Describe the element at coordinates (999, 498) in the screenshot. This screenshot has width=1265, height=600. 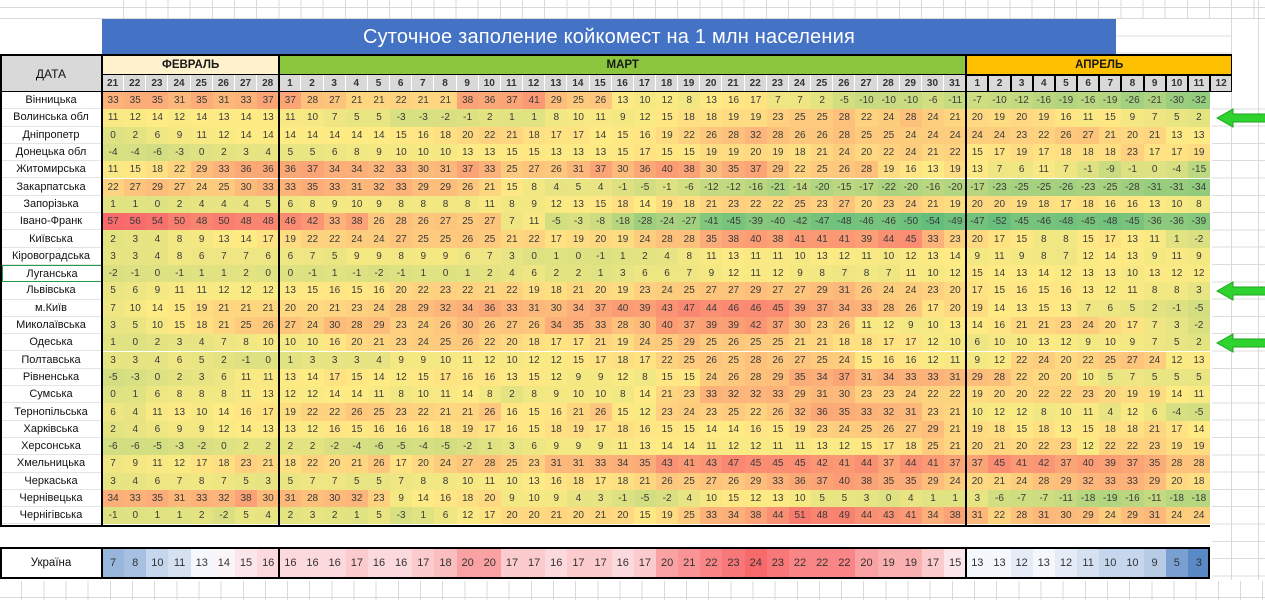
I see `heatmap-cell: -6` at that location.